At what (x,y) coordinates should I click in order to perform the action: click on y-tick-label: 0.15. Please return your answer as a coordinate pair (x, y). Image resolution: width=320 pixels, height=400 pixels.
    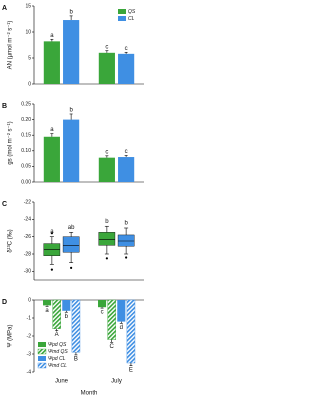
    Looking at the image, I should click on (26, 136).